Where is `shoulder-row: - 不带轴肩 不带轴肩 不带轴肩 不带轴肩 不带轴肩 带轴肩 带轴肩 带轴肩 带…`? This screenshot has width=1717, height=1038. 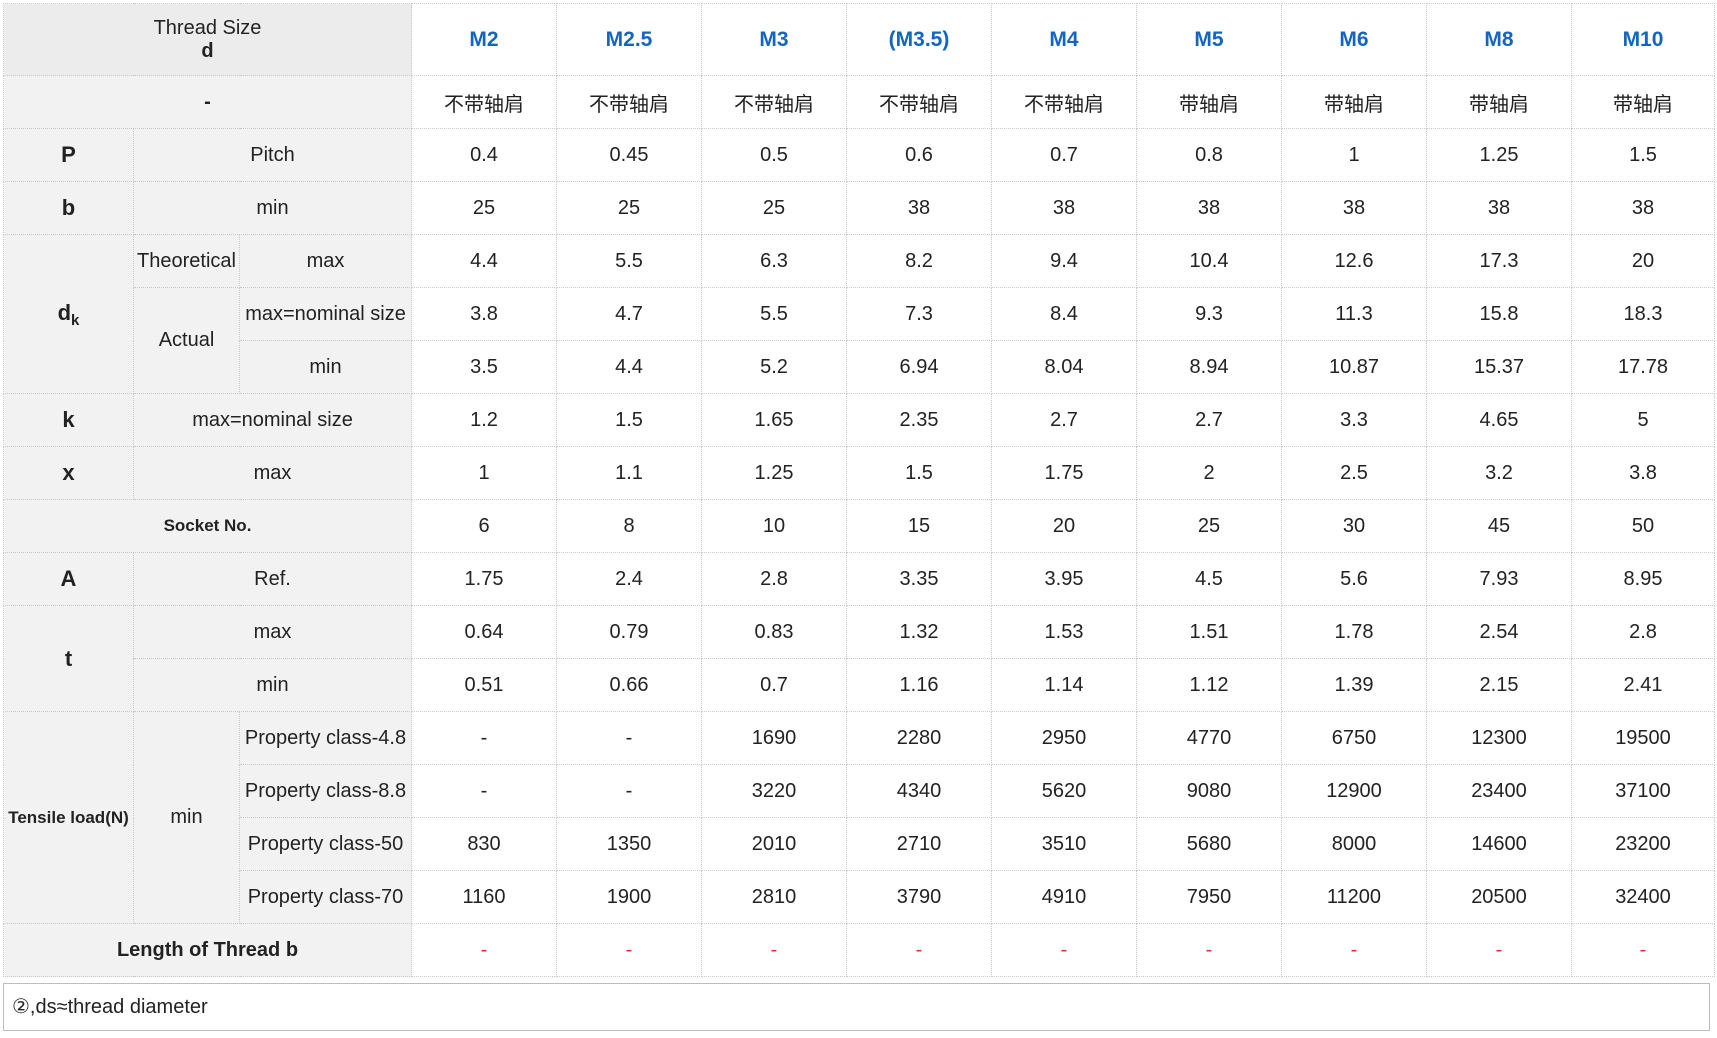 shoulder-row: - 不带轴肩 不带轴肩 不带轴肩 不带轴肩 不带轴肩 带轴肩 带轴肩 带轴肩 带… is located at coordinates (859, 102).